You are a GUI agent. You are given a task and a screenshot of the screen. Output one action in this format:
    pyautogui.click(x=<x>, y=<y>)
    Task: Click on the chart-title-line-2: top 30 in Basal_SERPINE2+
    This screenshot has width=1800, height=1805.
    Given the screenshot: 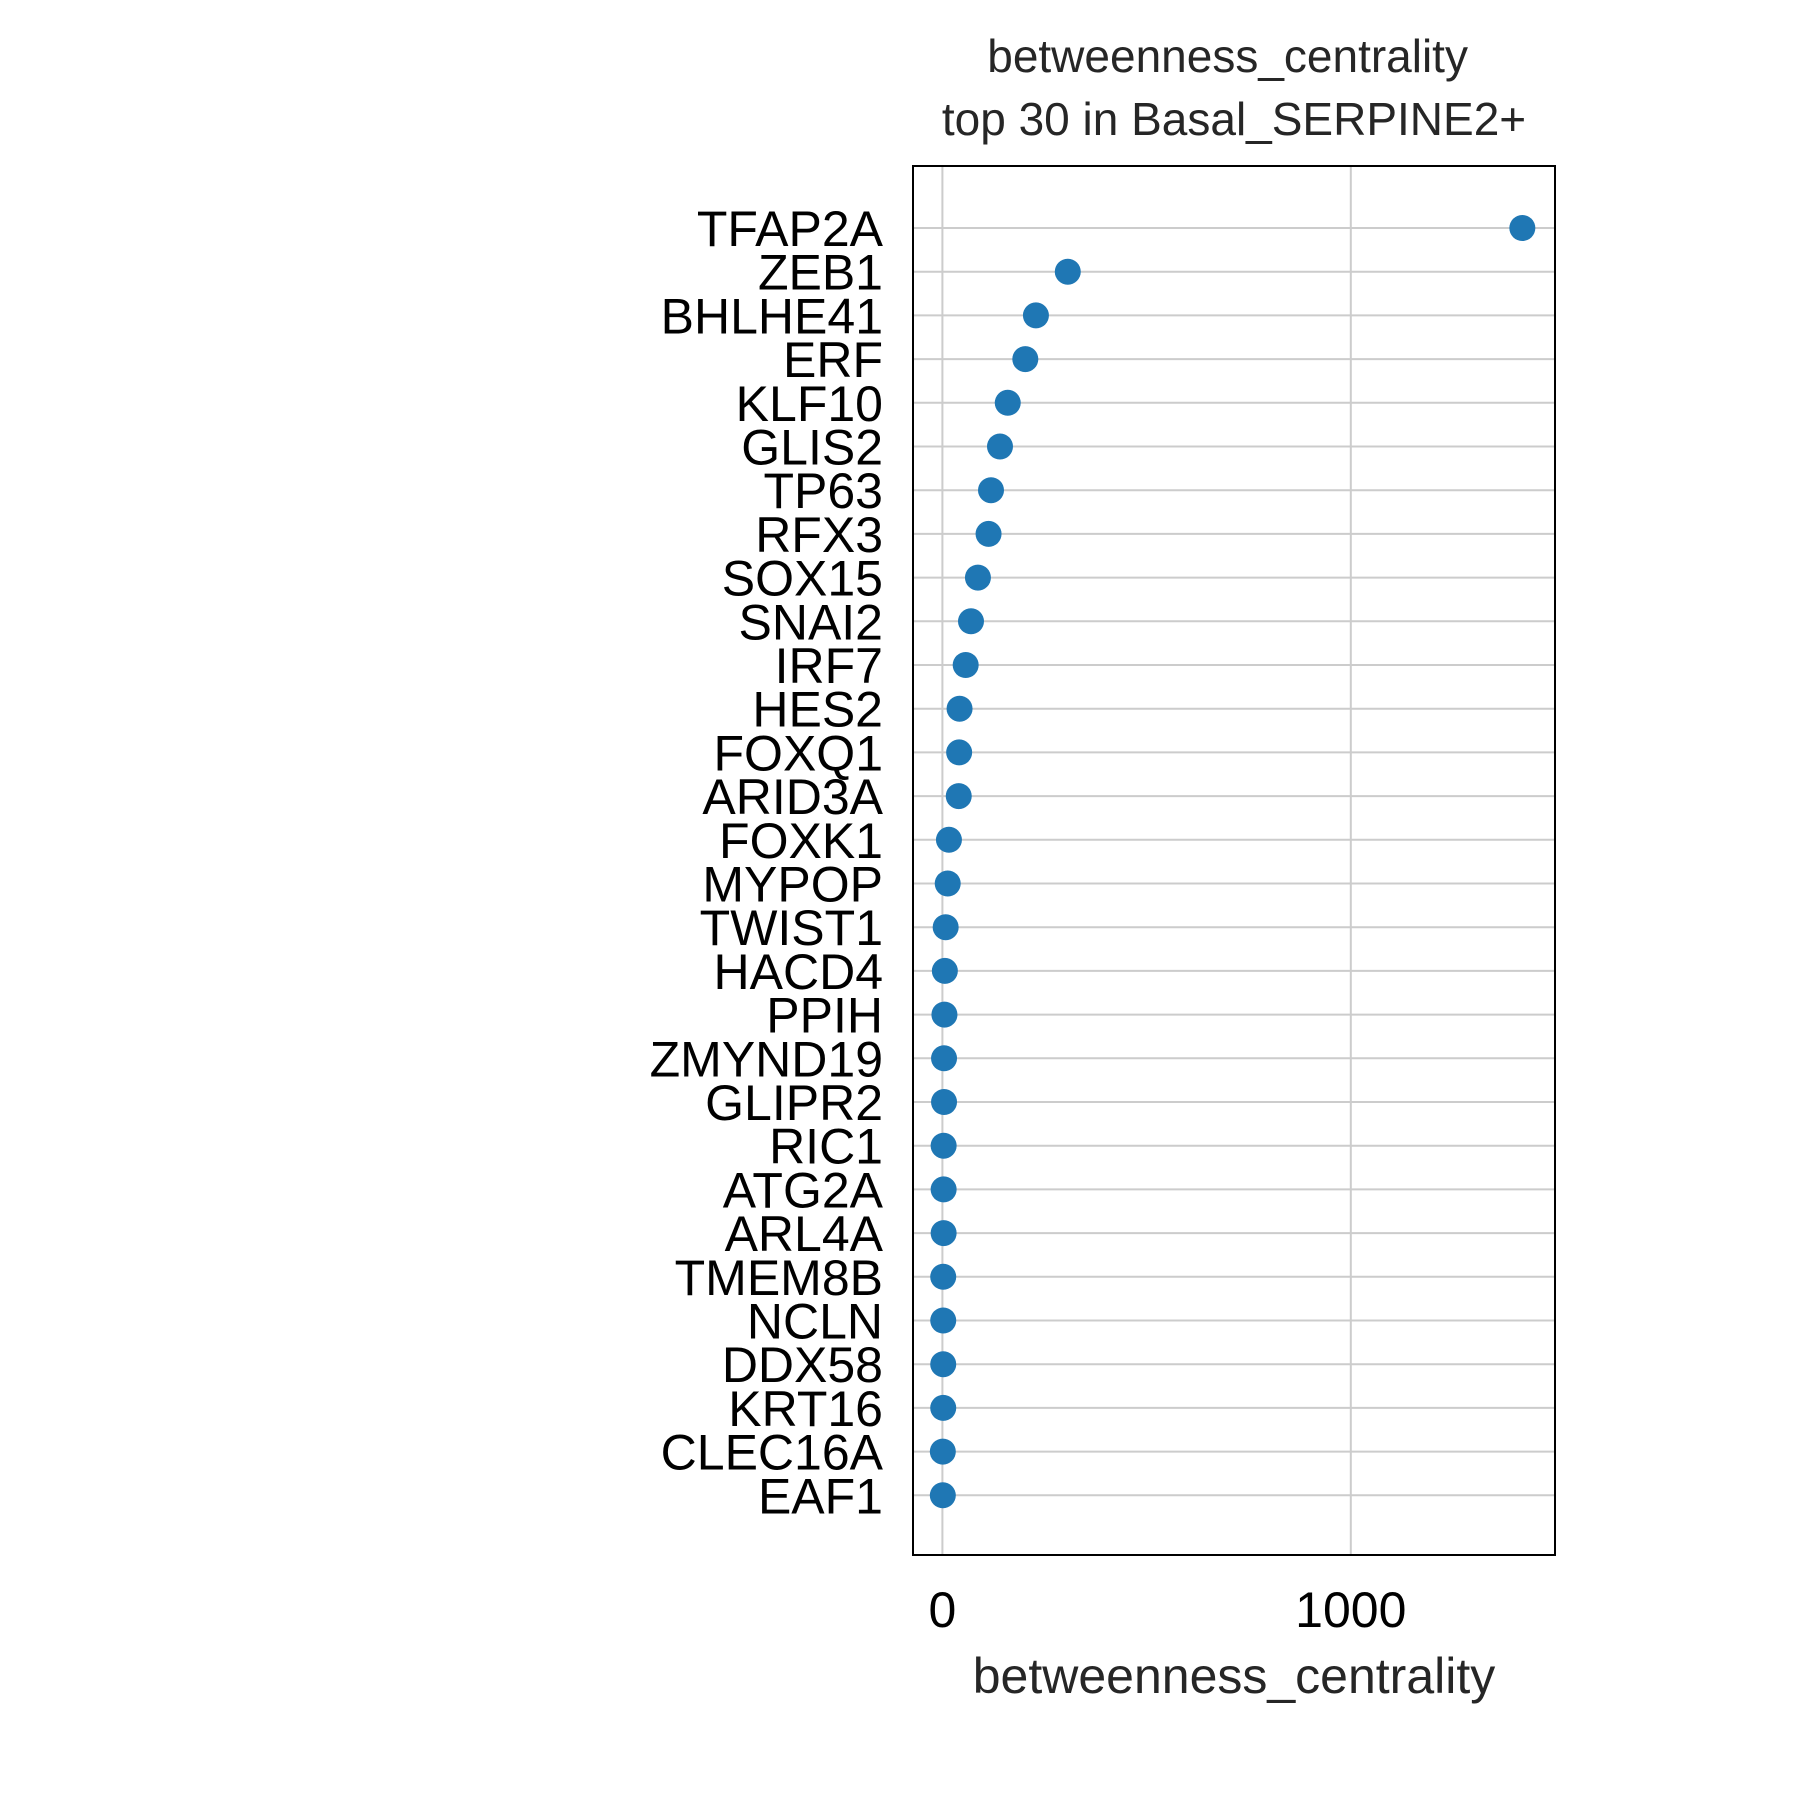 What is the action you would take?
    pyautogui.click(x=1234, y=119)
    